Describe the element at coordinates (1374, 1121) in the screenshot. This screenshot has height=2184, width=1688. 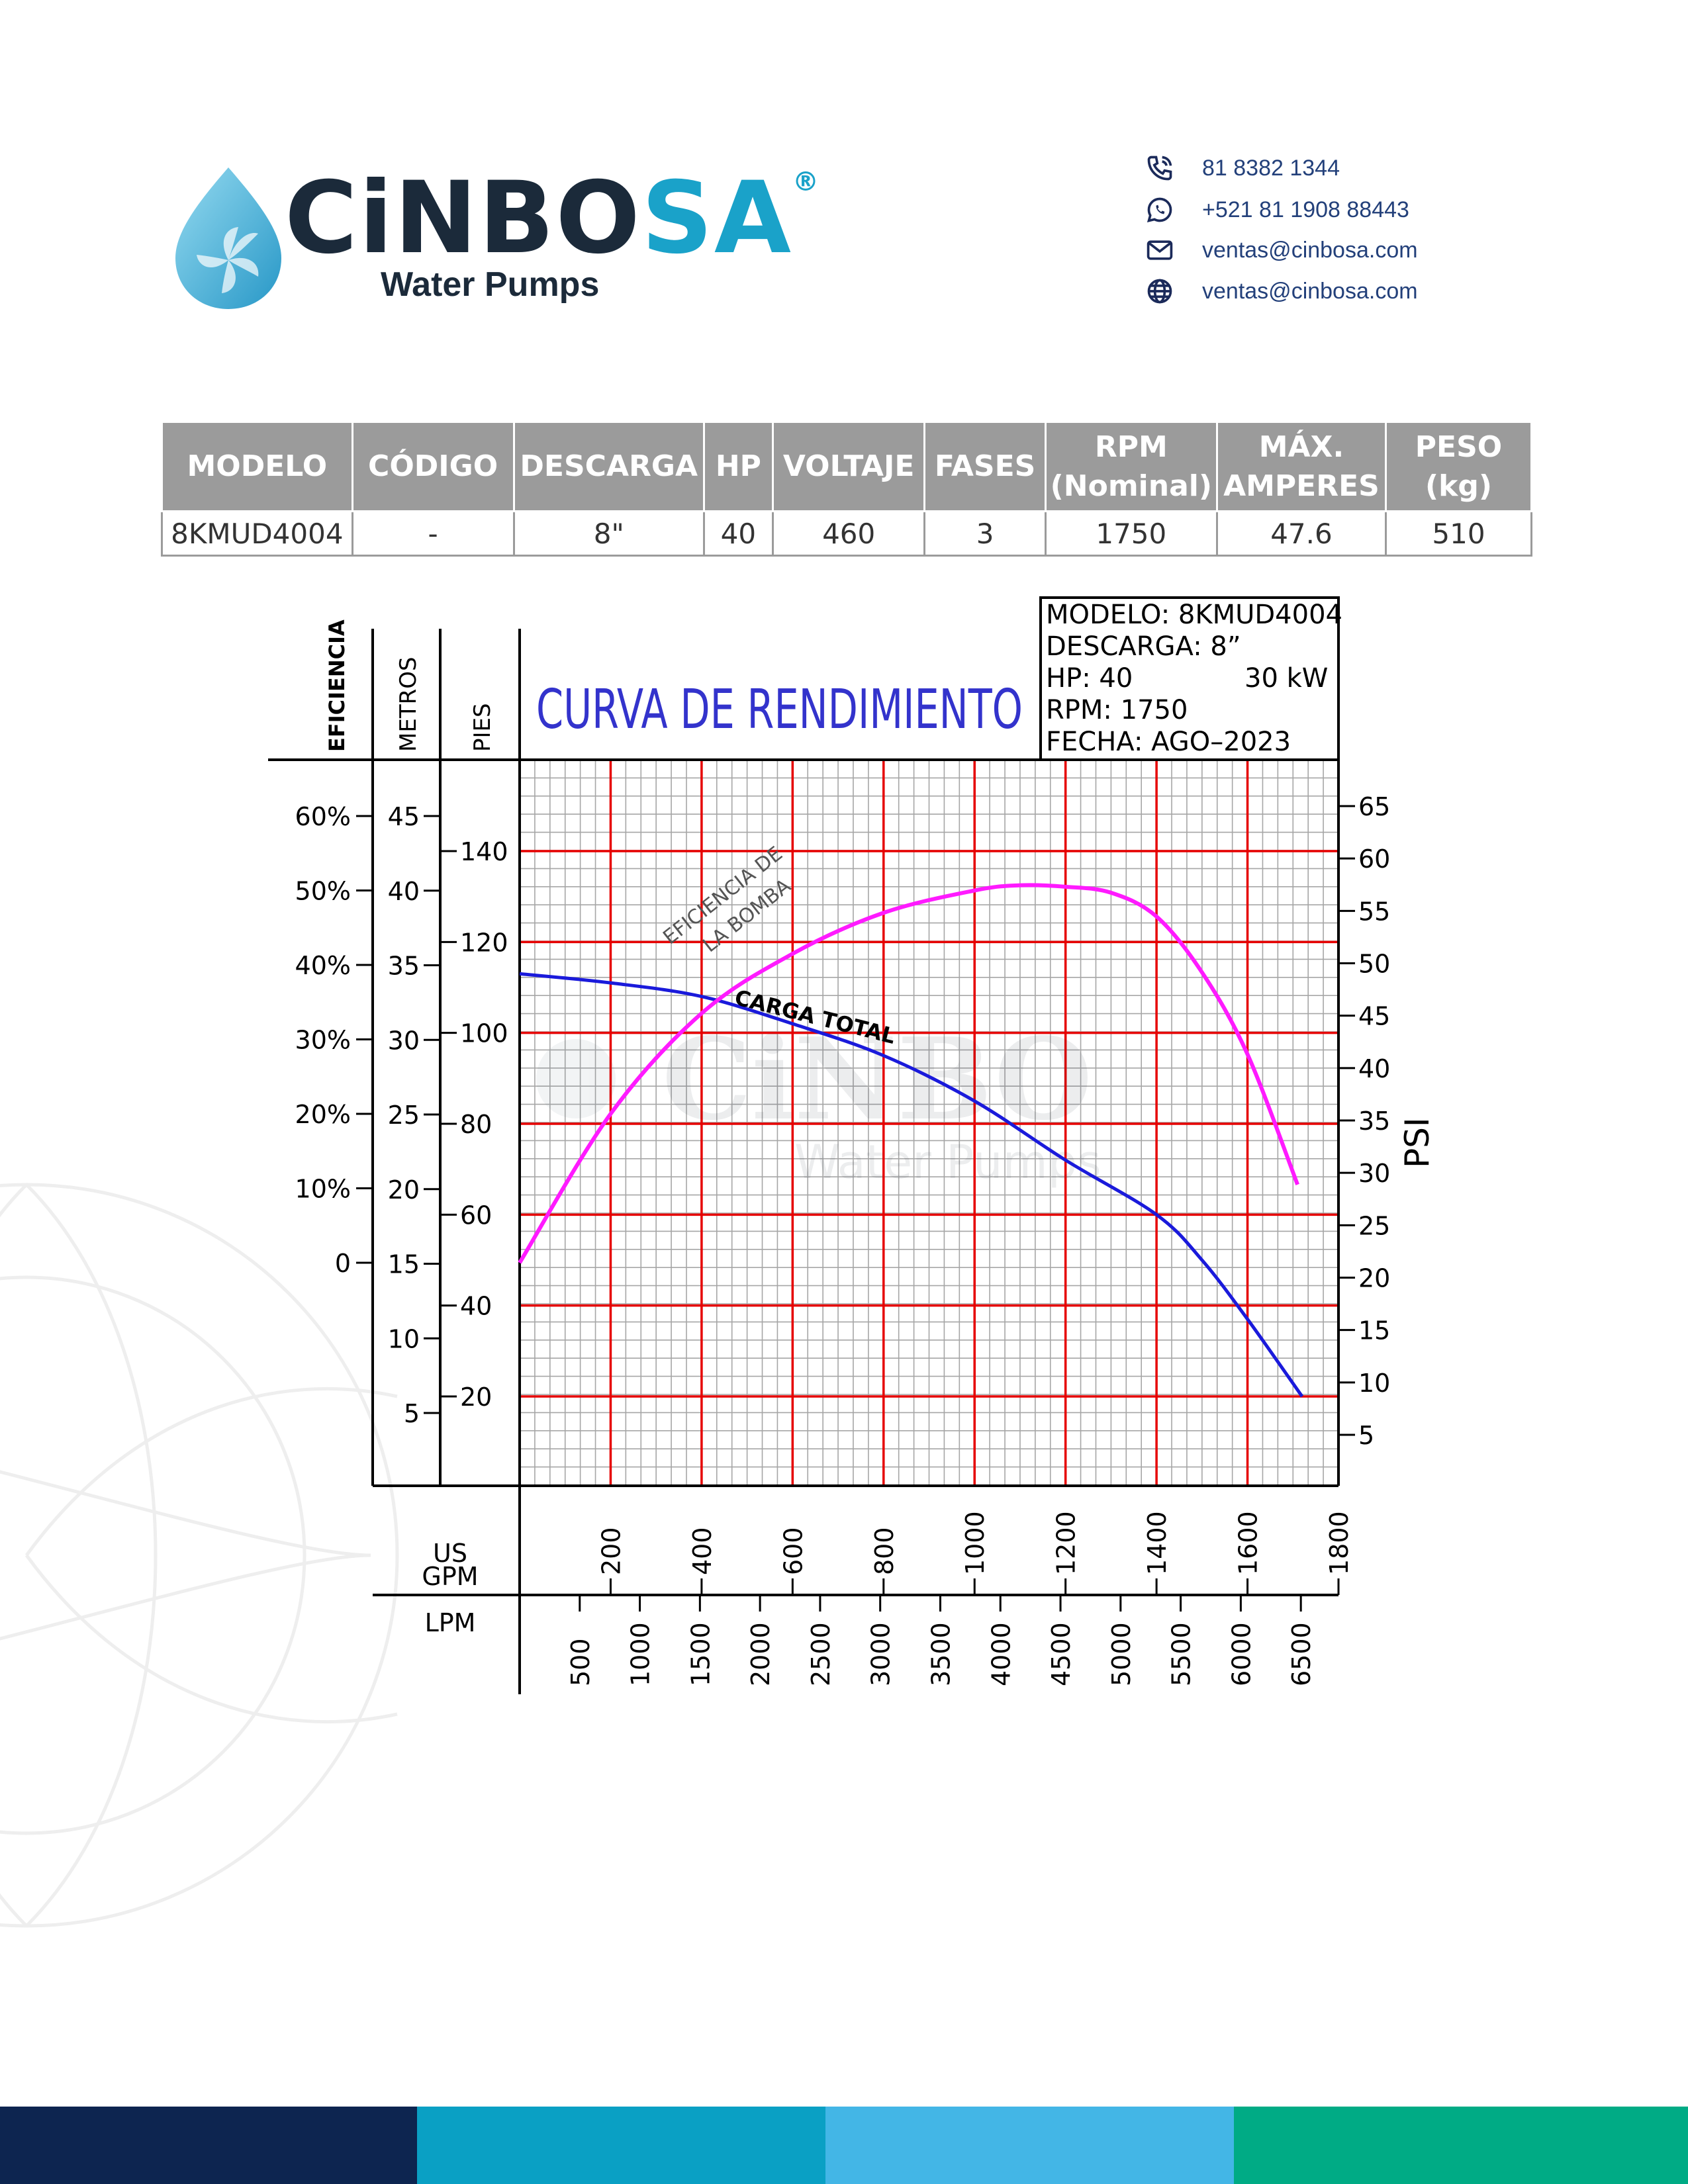
I see `tick-label-psi: 35` at that location.